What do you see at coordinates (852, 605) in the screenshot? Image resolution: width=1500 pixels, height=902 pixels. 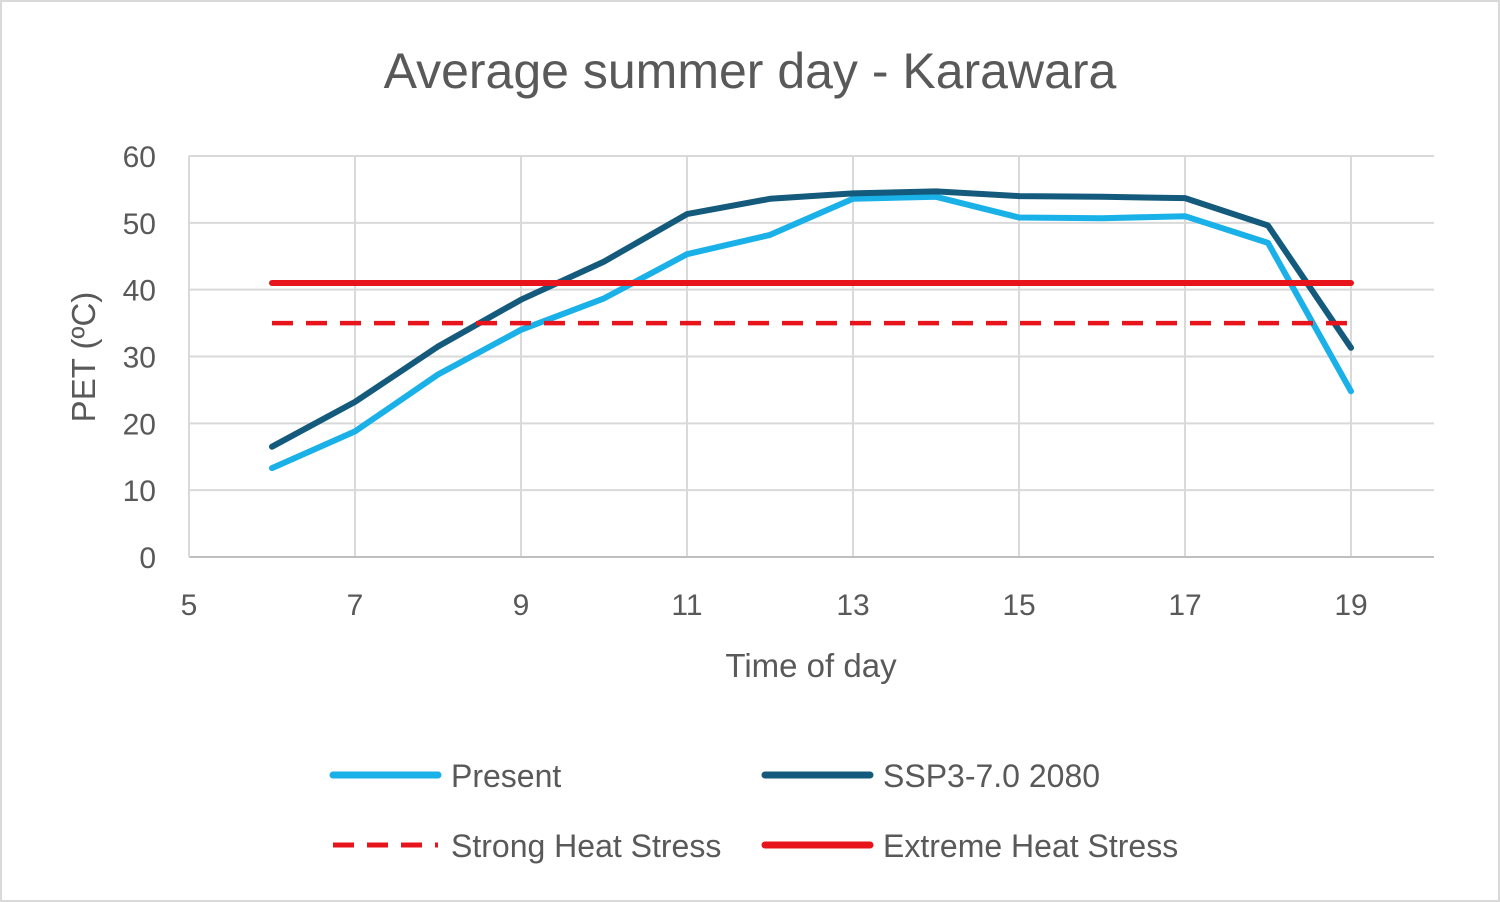 I see `x-tick-label: 13` at bounding box center [852, 605].